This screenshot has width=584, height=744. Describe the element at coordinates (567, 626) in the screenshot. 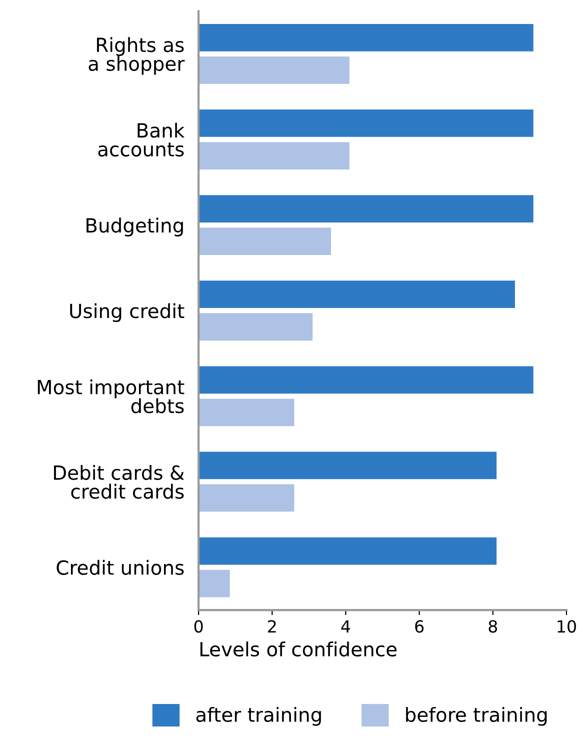

I see `x-tick-label: 10` at that location.